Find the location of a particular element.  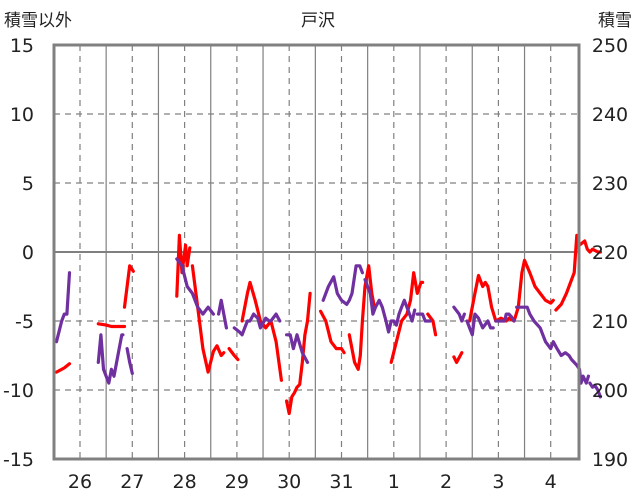

x-tick-label: 3 is located at coordinates (498, 482).